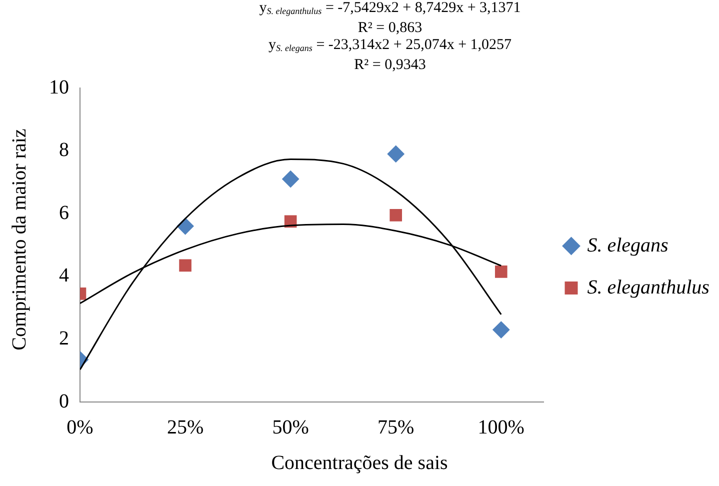 The width and height of the screenshot is (719, 486). I want to click on x-tick-label: 50%, so click(290, 427).